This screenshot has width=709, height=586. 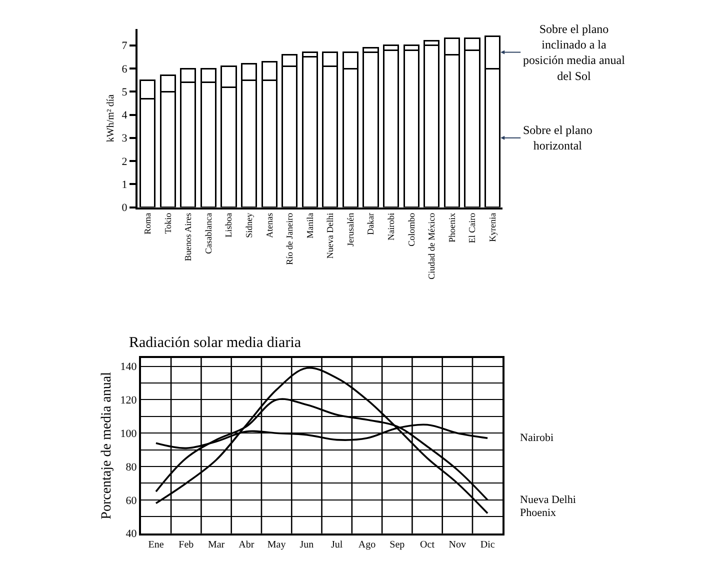 I want to click on y-tick-label: 7, so click(x=125, y=46).